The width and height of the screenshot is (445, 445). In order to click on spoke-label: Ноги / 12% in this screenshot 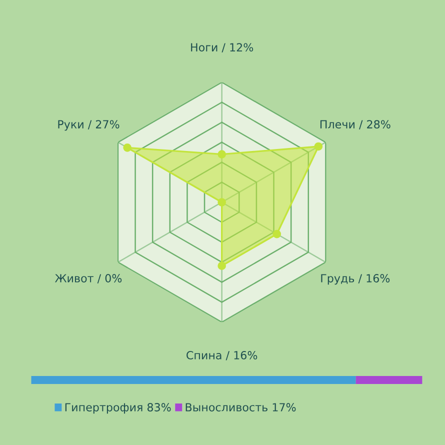, I will do `click(222, 47)`.